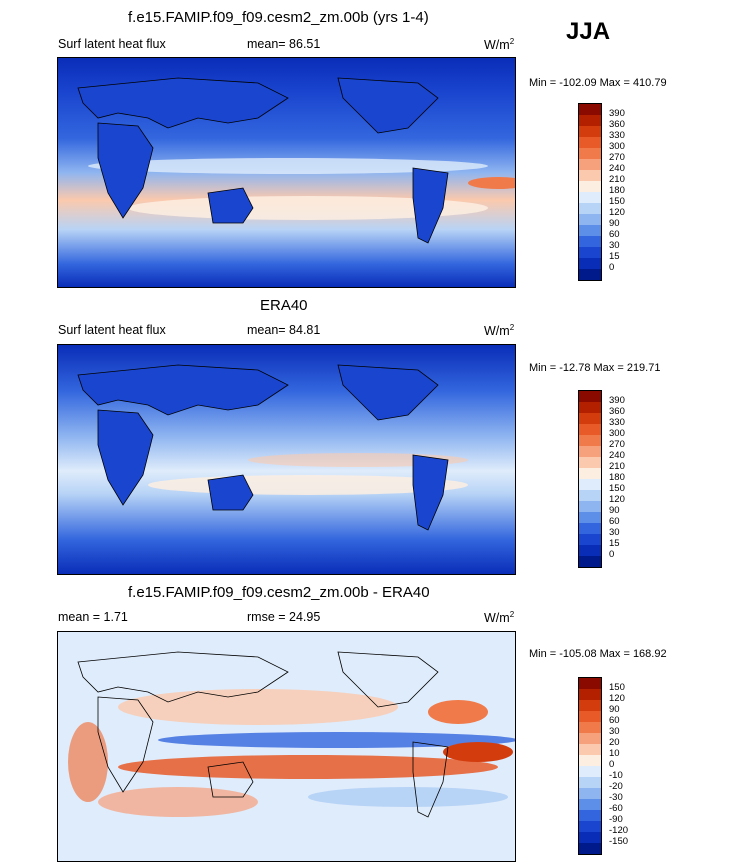  Describe the element at coordinates (284, 330) in the screenshot. I see `panel-2-mean-label: mean= 84.81` at that location.